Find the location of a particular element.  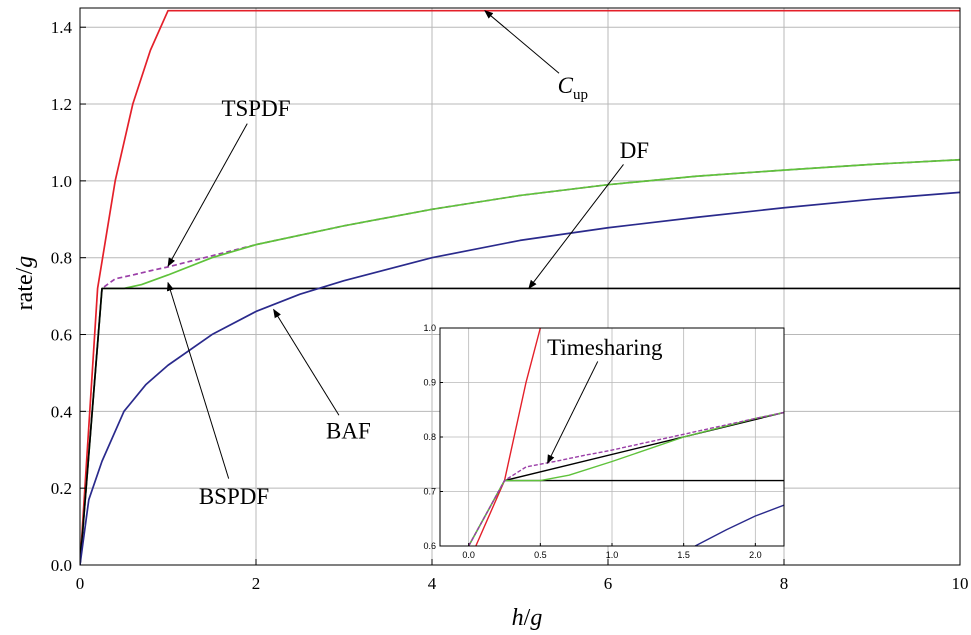

main-annotation-tspdf: TSPDF is located at coordinates (229, 181).